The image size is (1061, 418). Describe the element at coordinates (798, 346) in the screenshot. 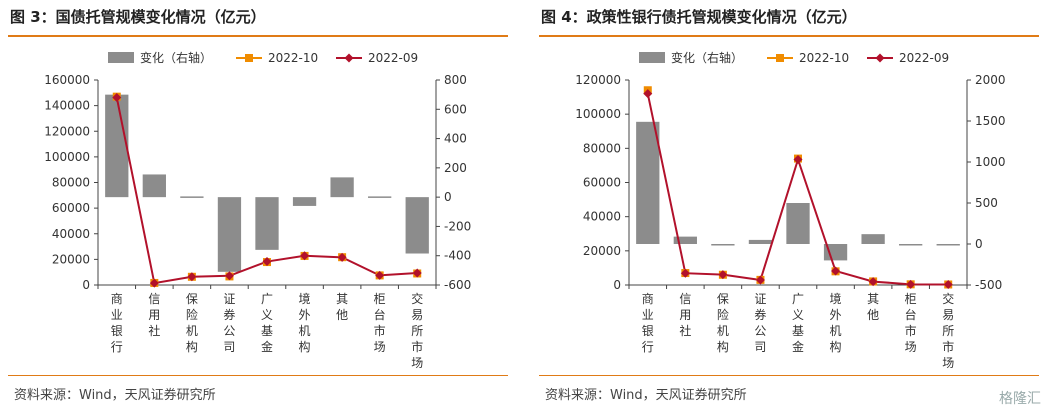

I see `category-label: 金` at that location.